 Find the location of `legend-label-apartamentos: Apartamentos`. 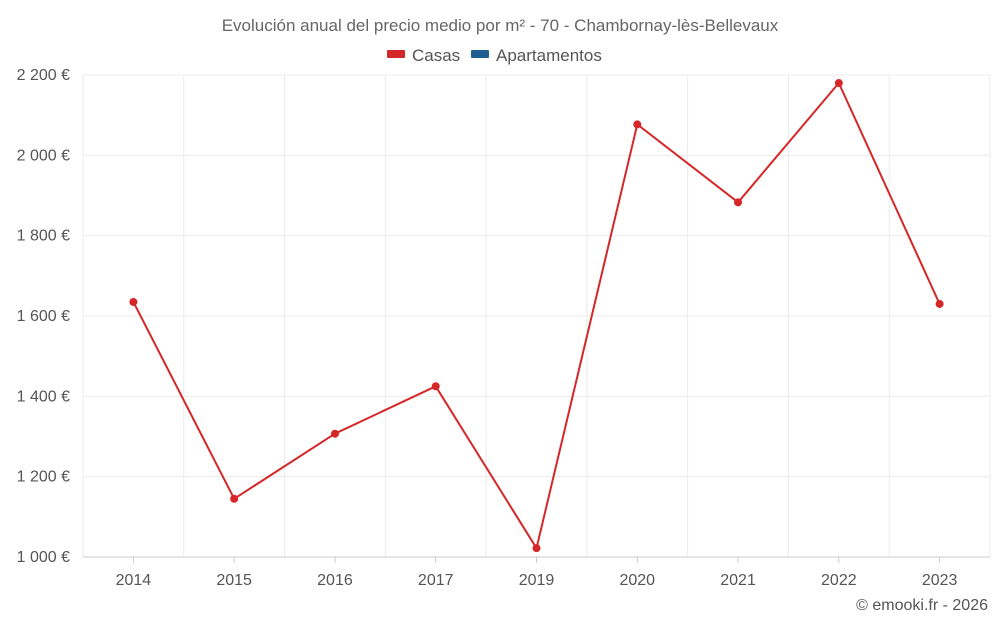

legend-label-apartamentos: Apartamentos is located at coordinates (549, 55).